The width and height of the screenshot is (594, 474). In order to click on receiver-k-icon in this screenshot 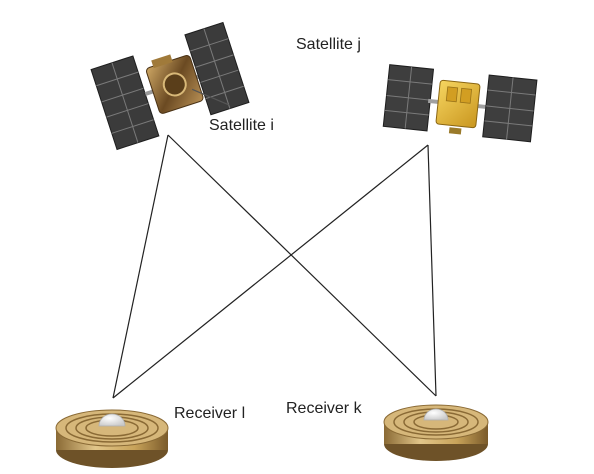, I will do `click(436, 432)`.